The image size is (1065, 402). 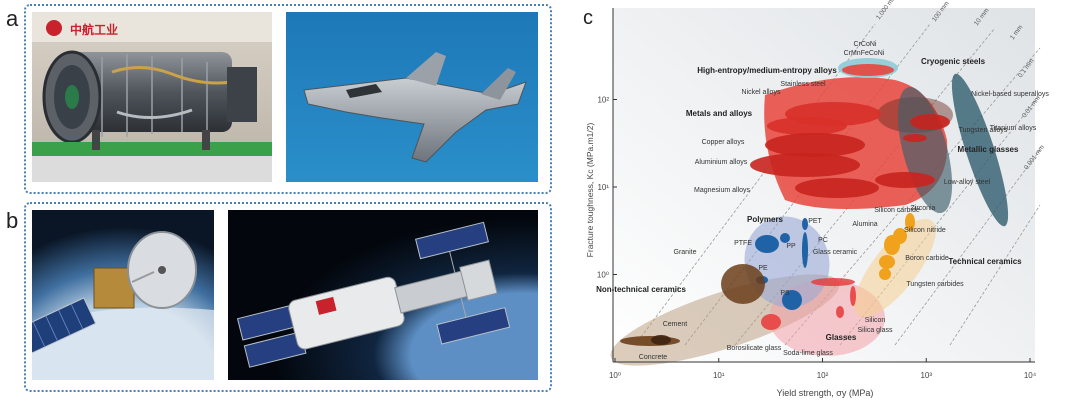 What do you see at coordinates (925, 150) in the screenshot?
I see `metallic-glasses-envelope` at bounding box center [925, 150].